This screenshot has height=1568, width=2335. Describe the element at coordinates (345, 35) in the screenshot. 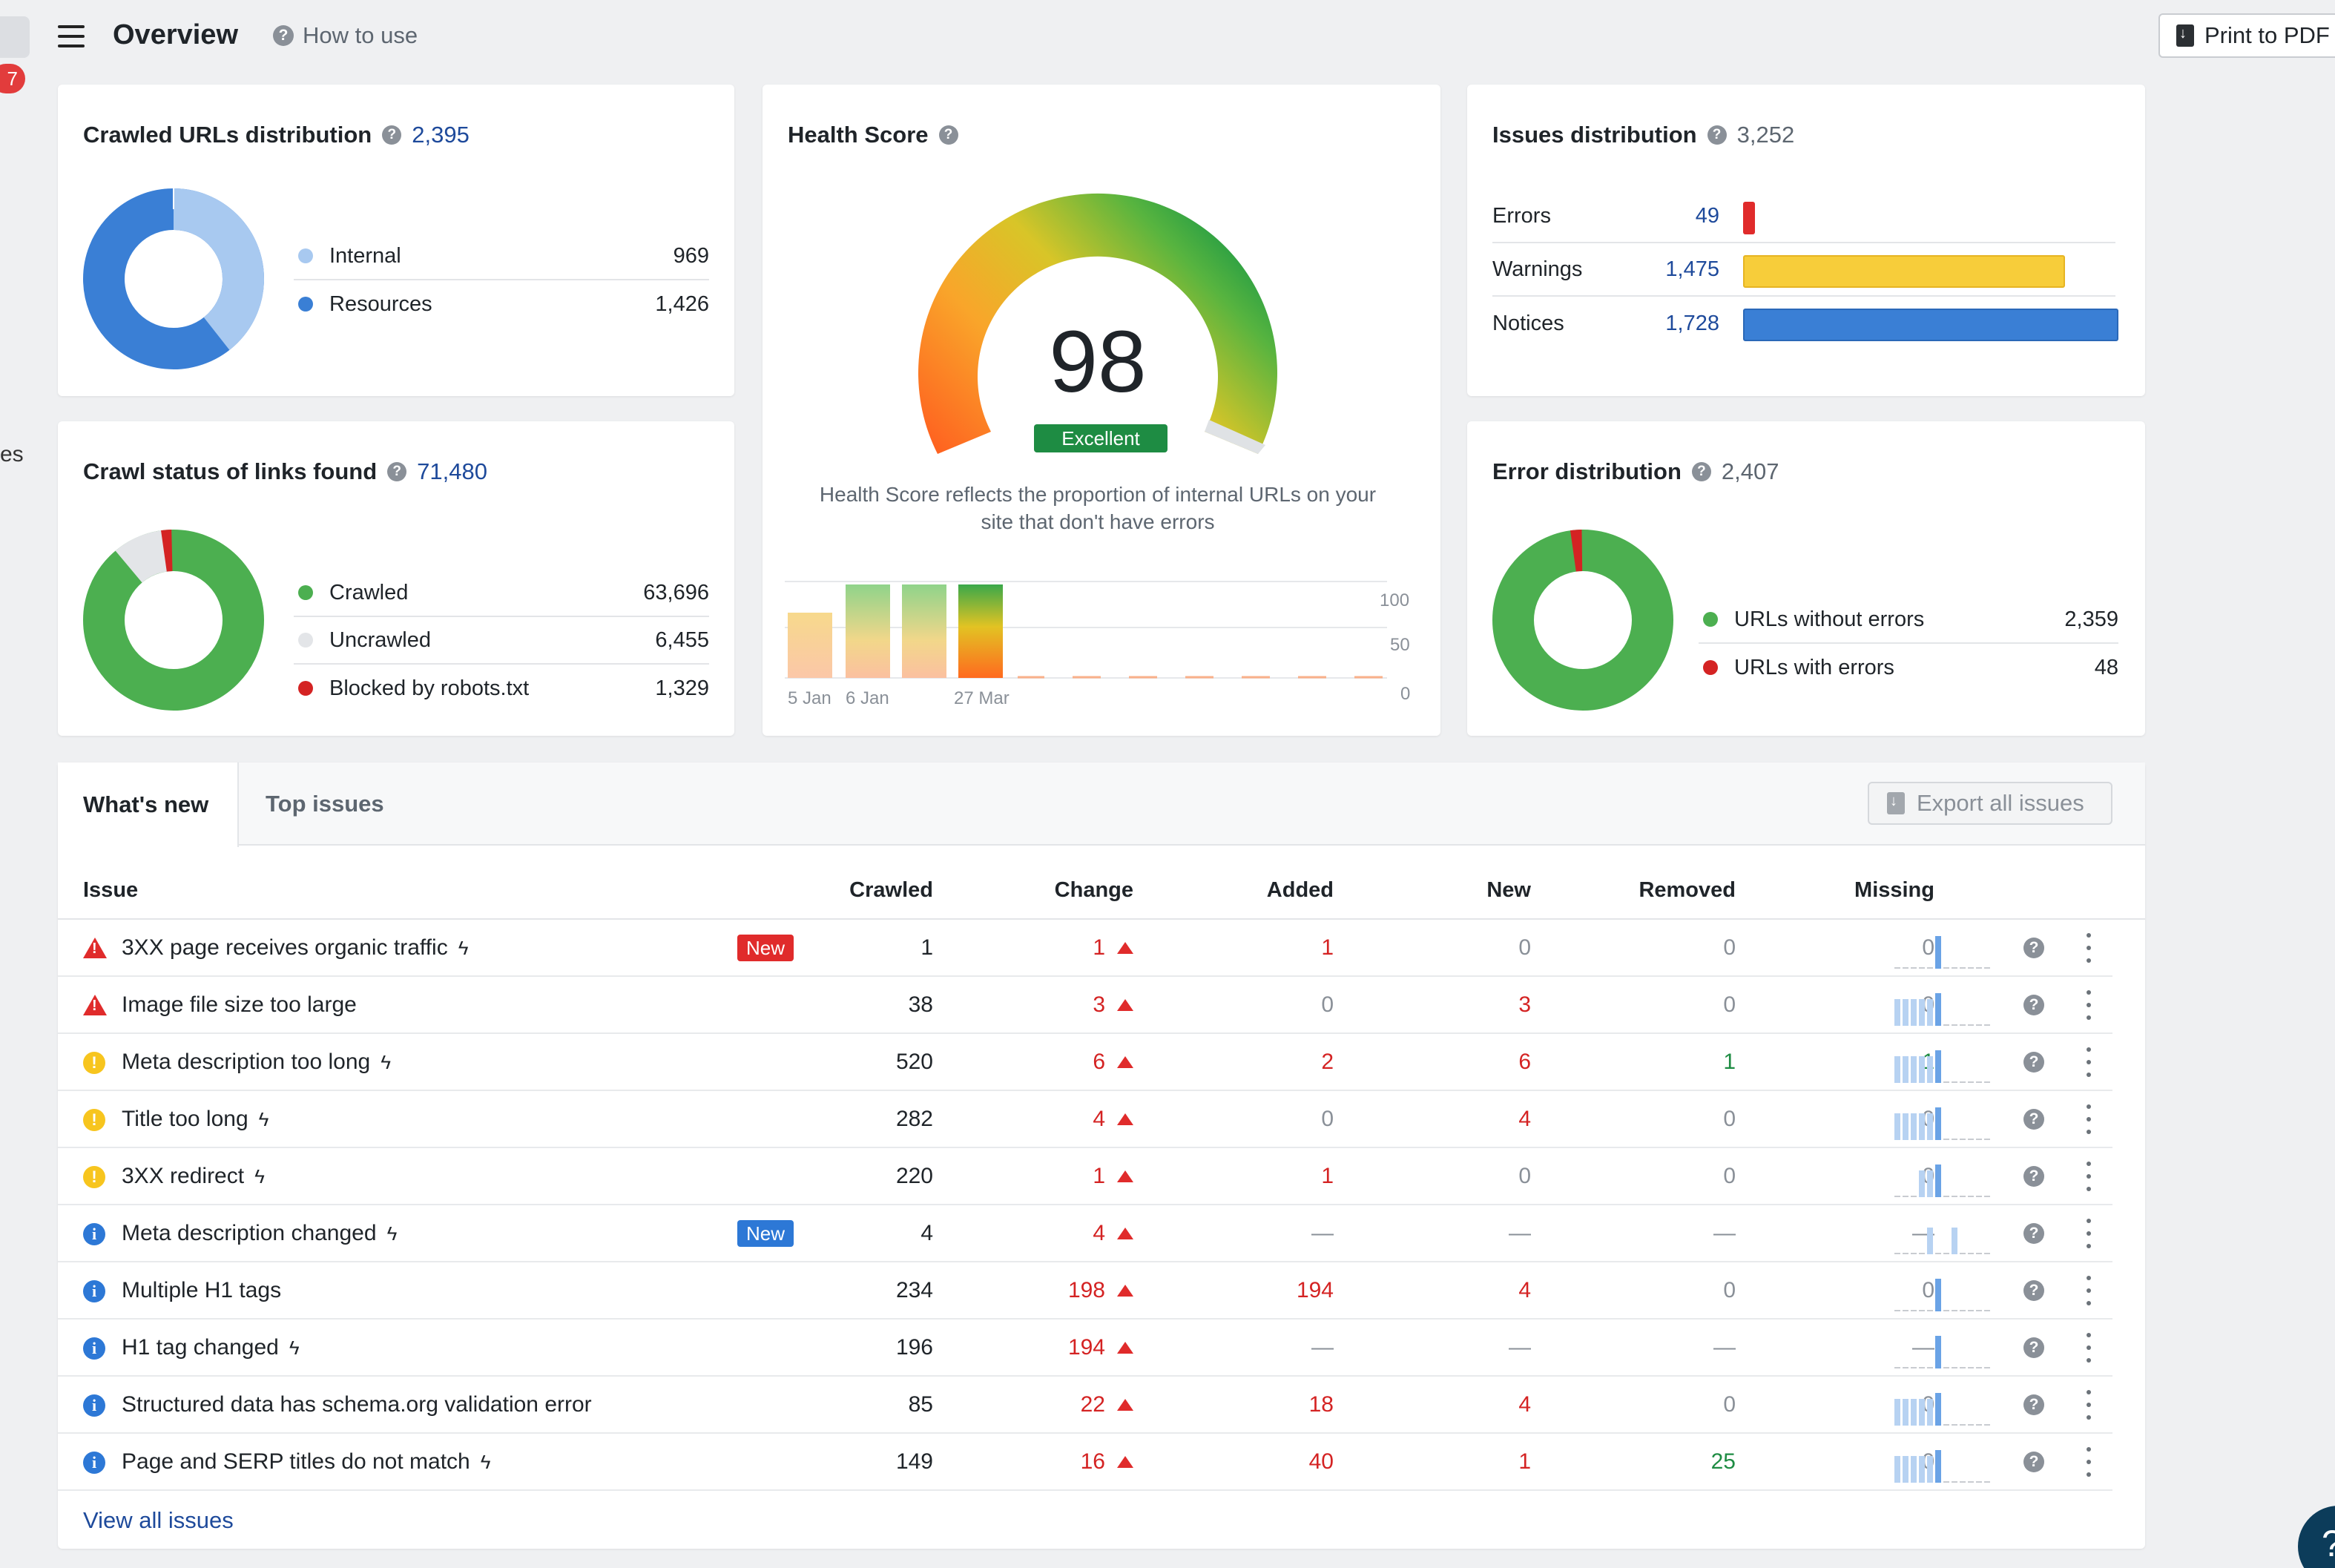

I see `how-to-use-link: ? How to use` at that location.